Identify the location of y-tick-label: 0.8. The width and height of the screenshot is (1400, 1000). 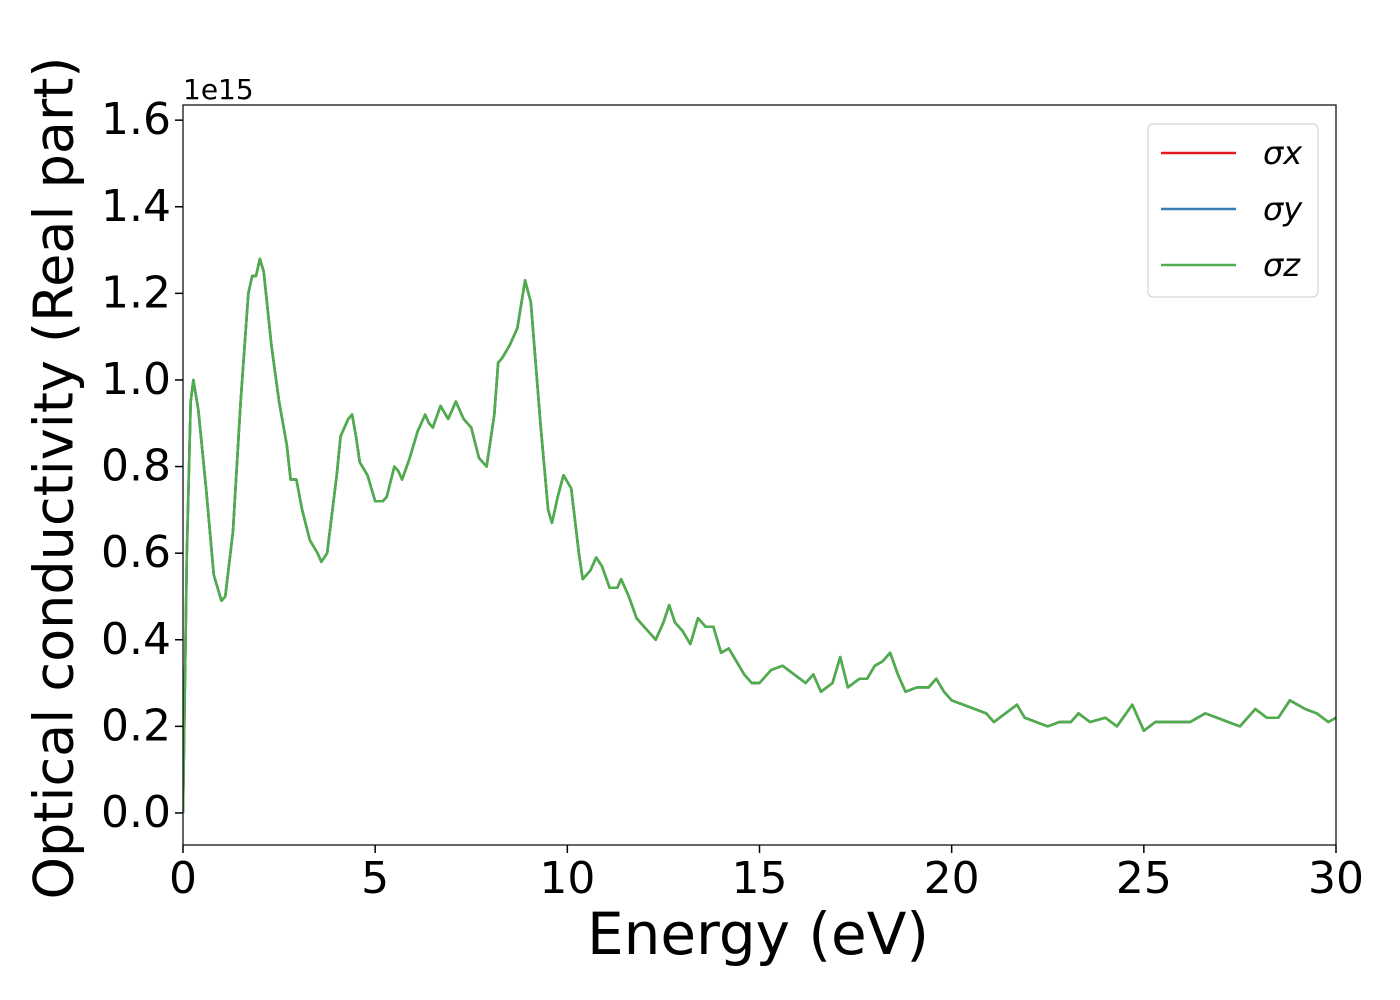
(136, 466).